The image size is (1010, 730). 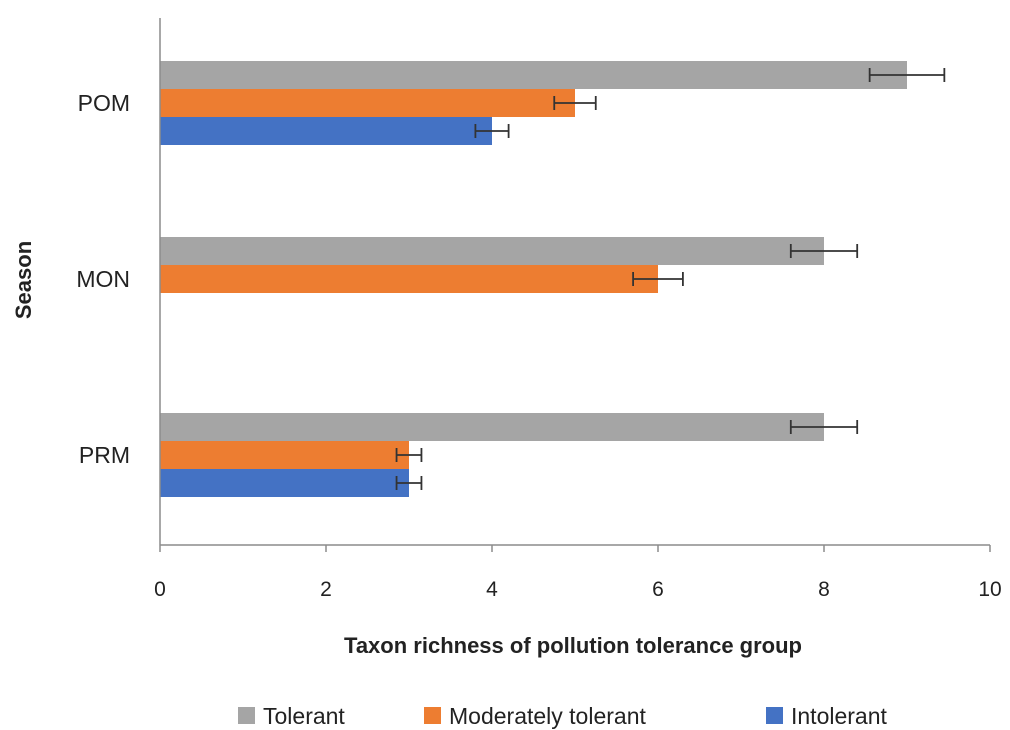 What do you see at coordinates (104, 103) in the screenshot?
I see `category-label-pom: POM` at bounding box center [104, 103].